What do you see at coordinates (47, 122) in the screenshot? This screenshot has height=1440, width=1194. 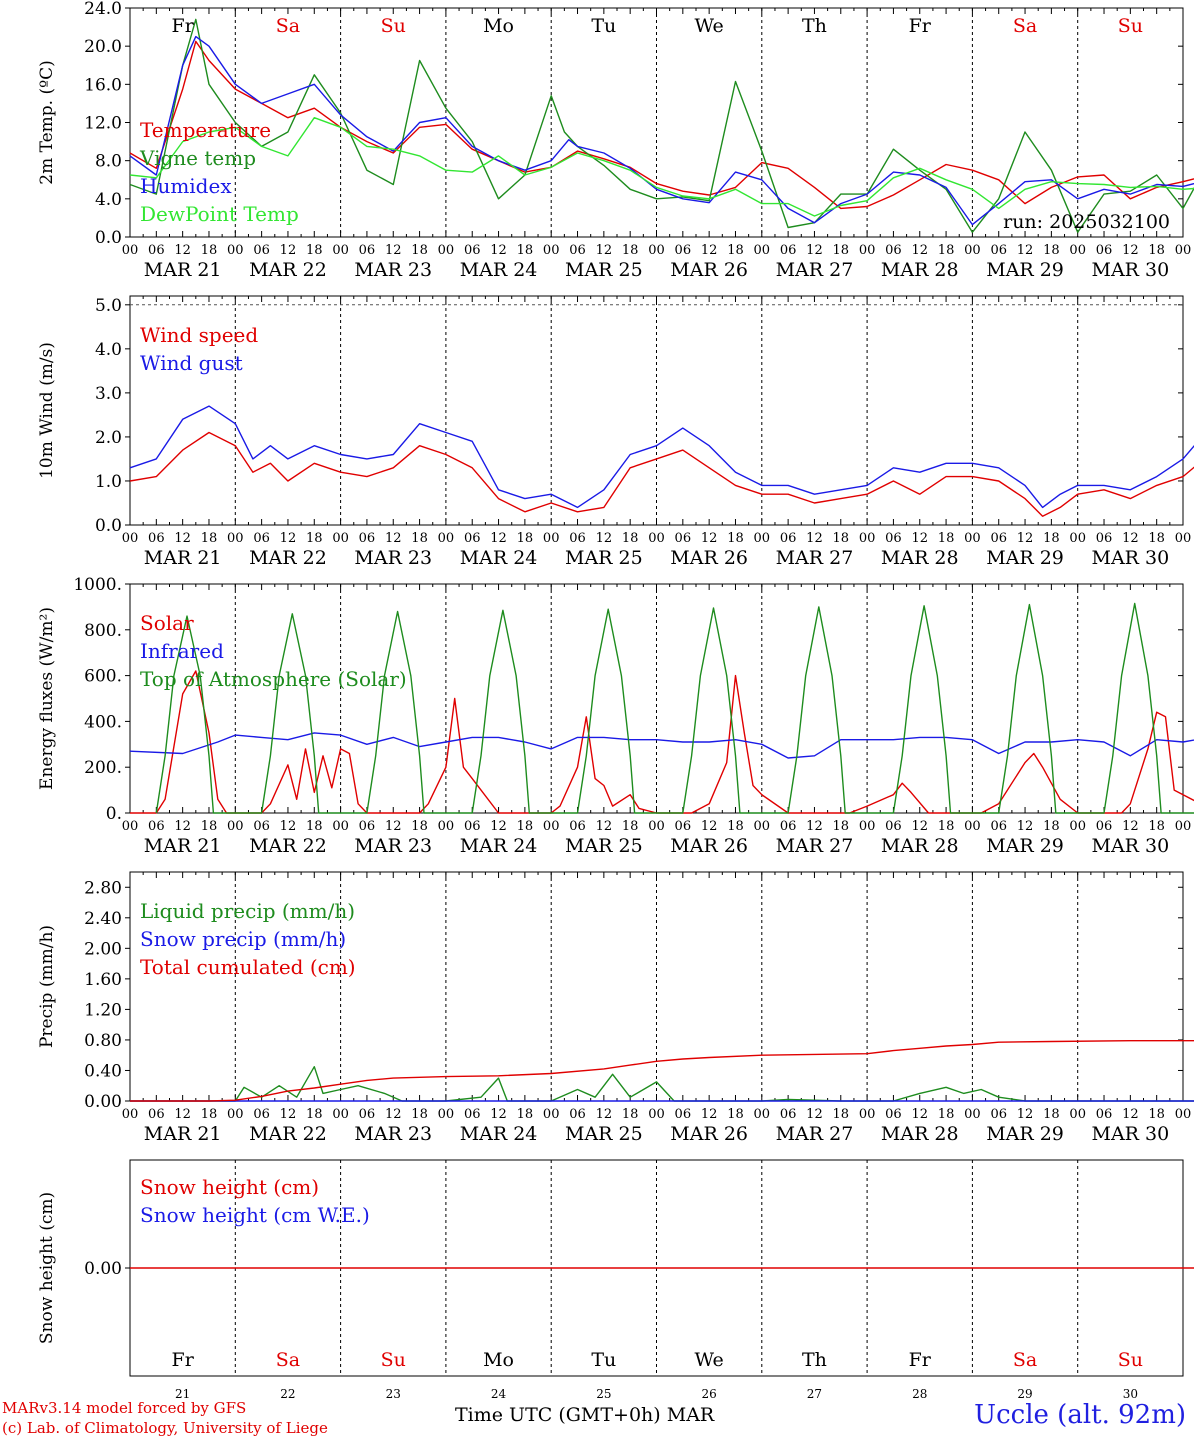 I see `y-axis-label: 2m Temp. (ºC)` at bounding box center [47, 122].